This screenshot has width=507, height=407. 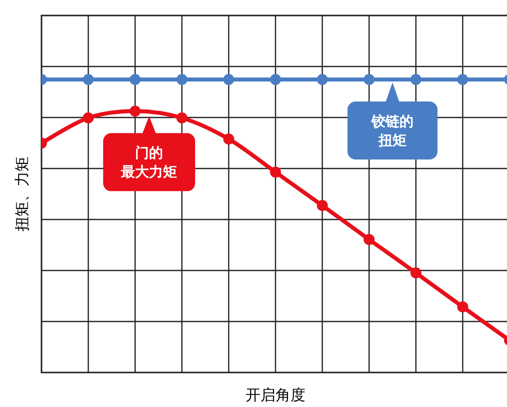 I want to click on y-axis-title: 扭矩、力矩, so click(x=22, y=194).